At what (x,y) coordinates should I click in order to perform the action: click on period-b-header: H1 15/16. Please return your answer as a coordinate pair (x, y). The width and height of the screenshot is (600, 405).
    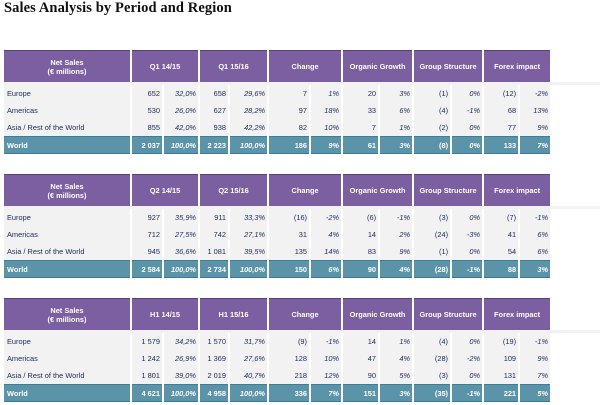
    Looking at the image, I should click on (233, 314).